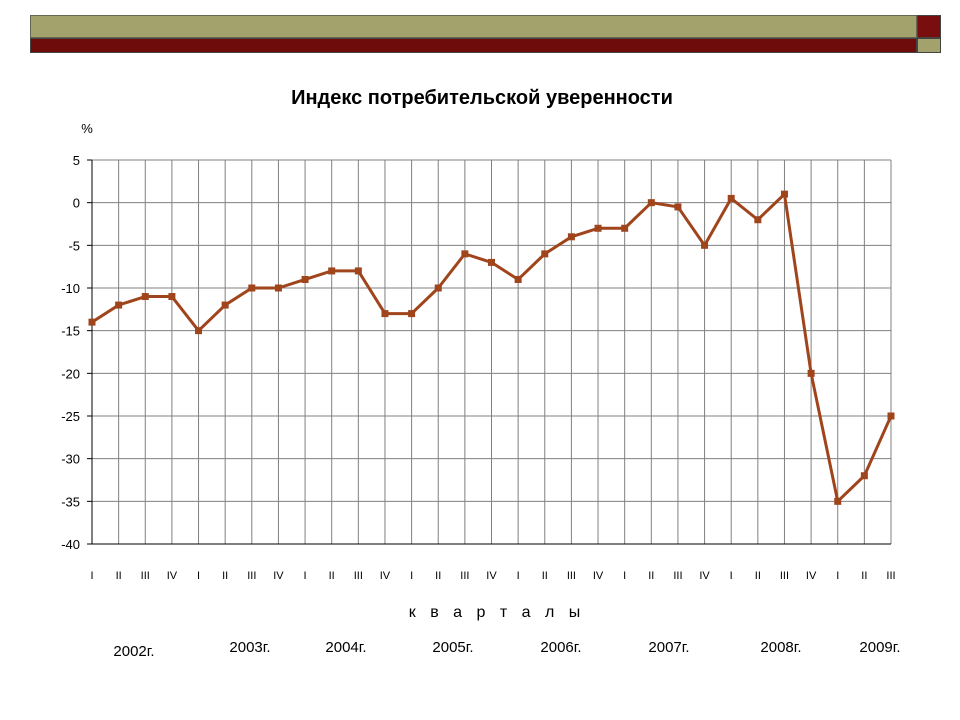 The height and width of the screenshot is (720, 960). I want to click on y-tick-label: -35, so click(70, 501).